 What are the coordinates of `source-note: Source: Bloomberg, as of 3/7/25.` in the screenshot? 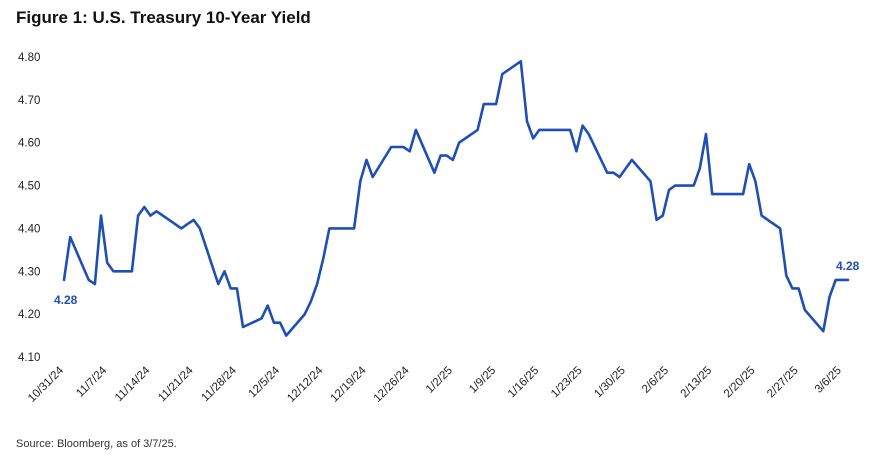 It's located at (96, 444).